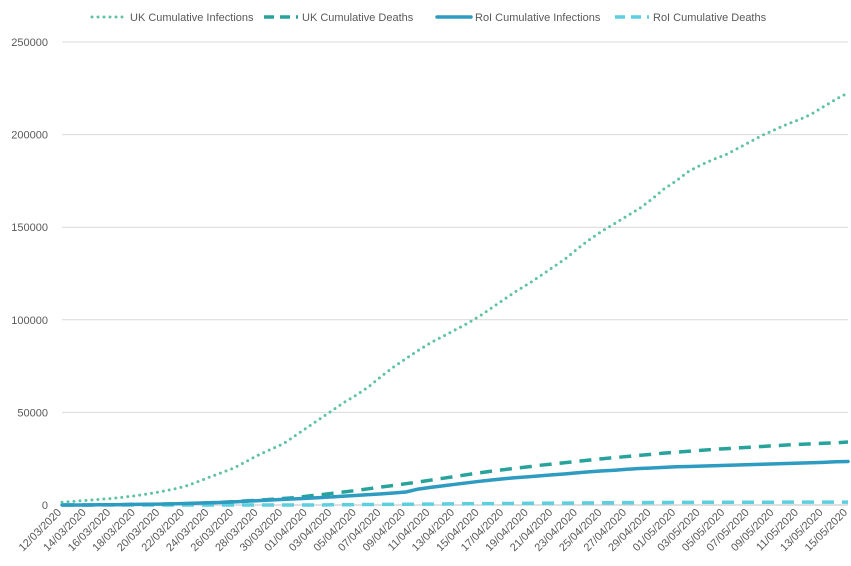 The image size is (851, 566). I want to click on y-tick-label: 0, so click(45, 506).